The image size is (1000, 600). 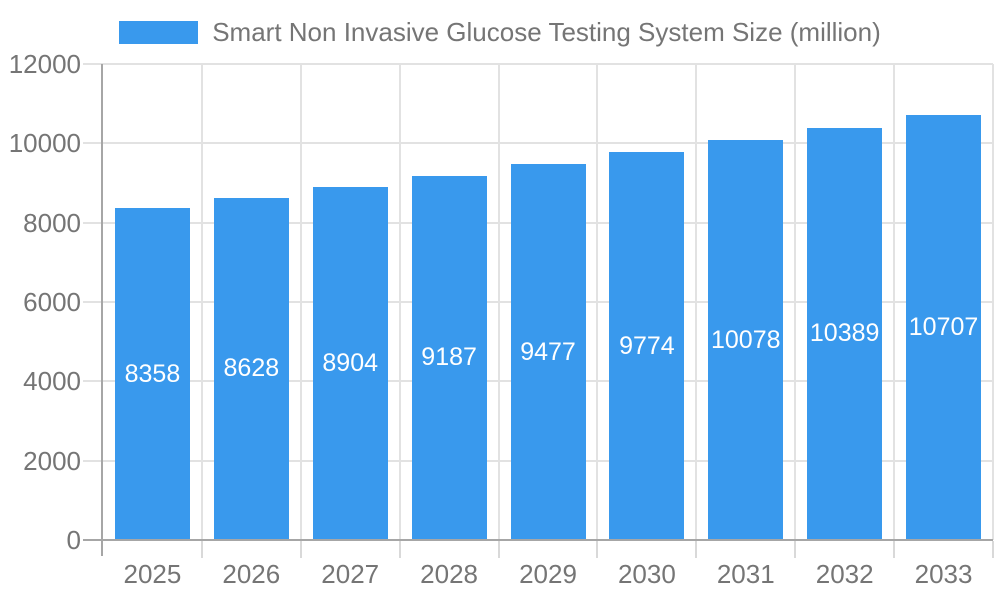 I want to click on bar-value-label: 9774, so click(x=647, y=345).